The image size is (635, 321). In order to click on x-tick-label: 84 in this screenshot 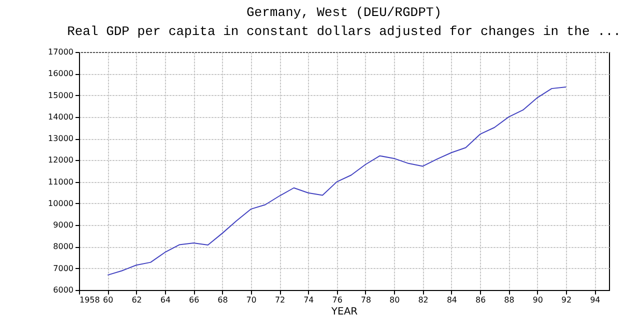, I will do `click(452, 300)`.